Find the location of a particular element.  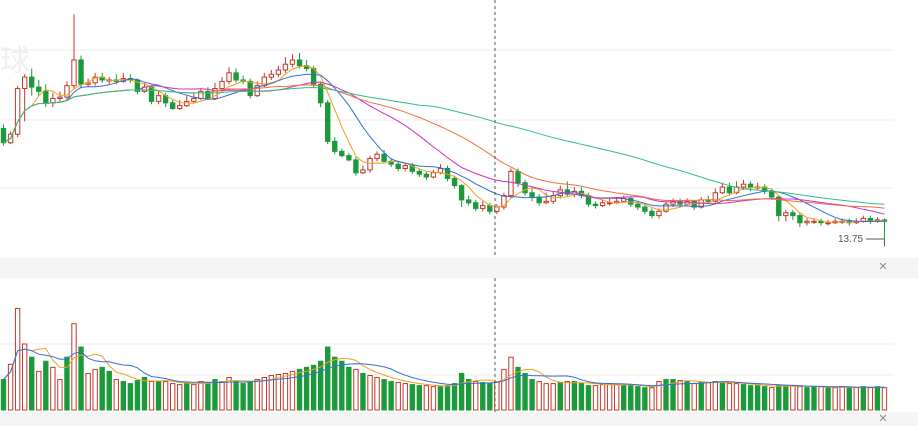

close-price-panel-icon: ✕ is located at coordinates (883, 266).